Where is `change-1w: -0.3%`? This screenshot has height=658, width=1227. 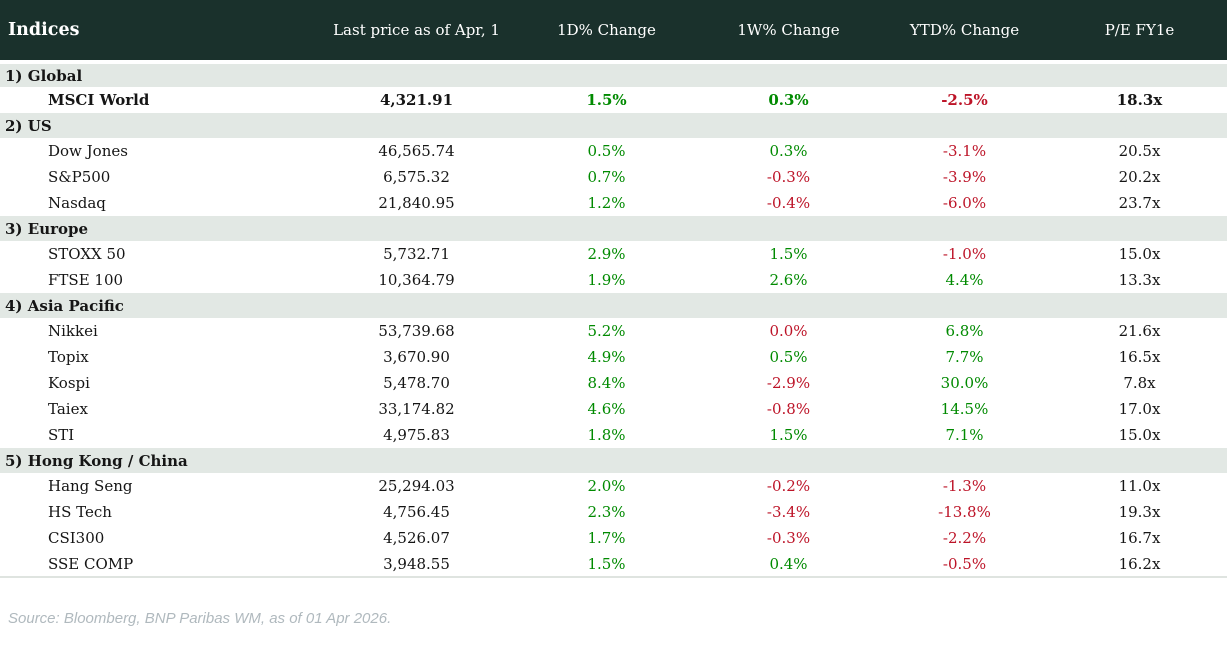
change-1w: -0.3% is located at coordinates (788, 538).